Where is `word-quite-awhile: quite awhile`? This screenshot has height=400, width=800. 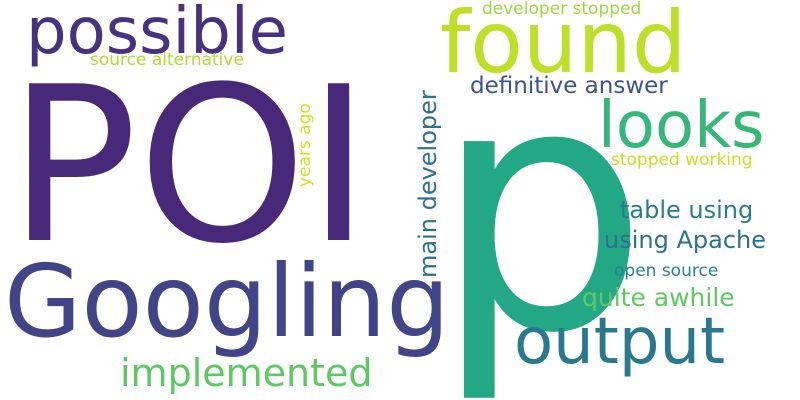 word-quite-awhile: quite awhile is located at coordinates (658, 297).